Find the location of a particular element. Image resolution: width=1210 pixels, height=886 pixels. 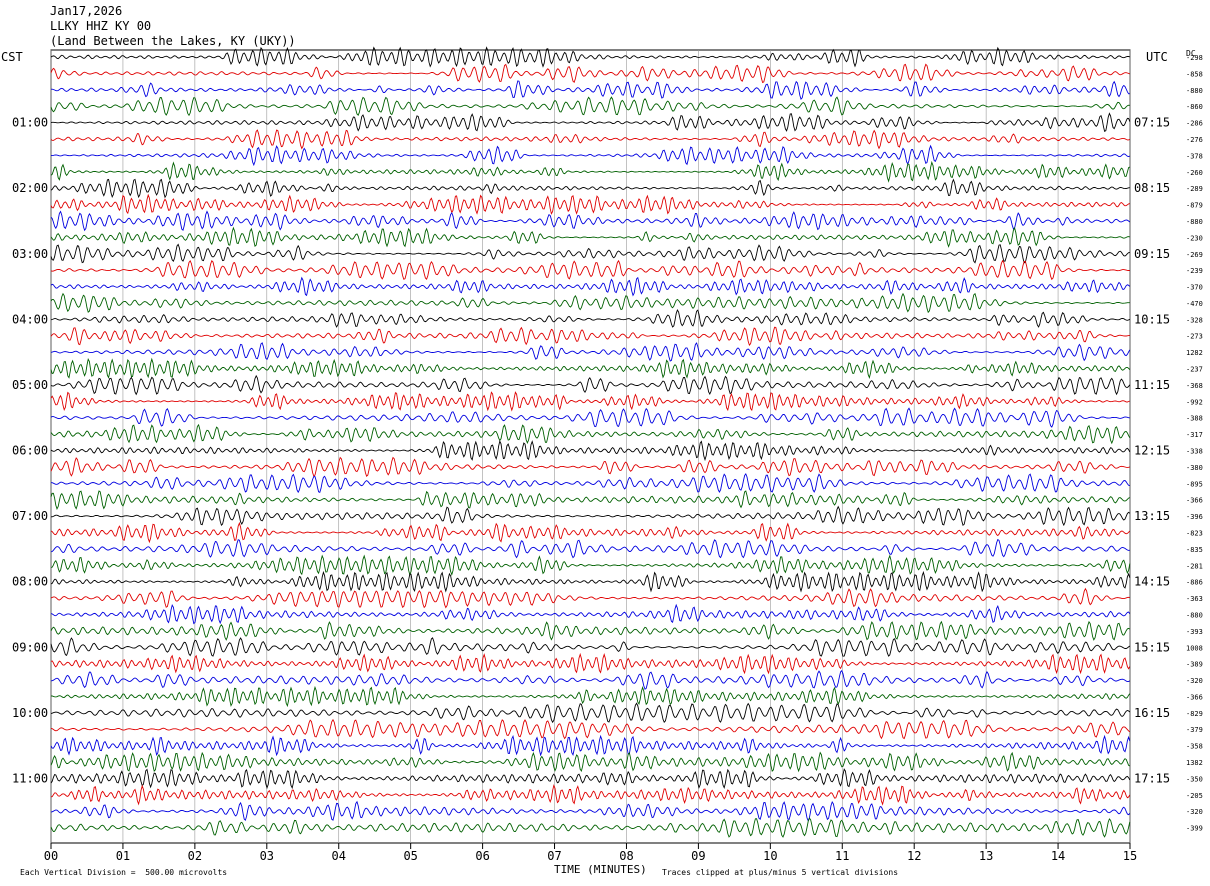

dc-value-label: -289 is located at coordinates (1194, 189).